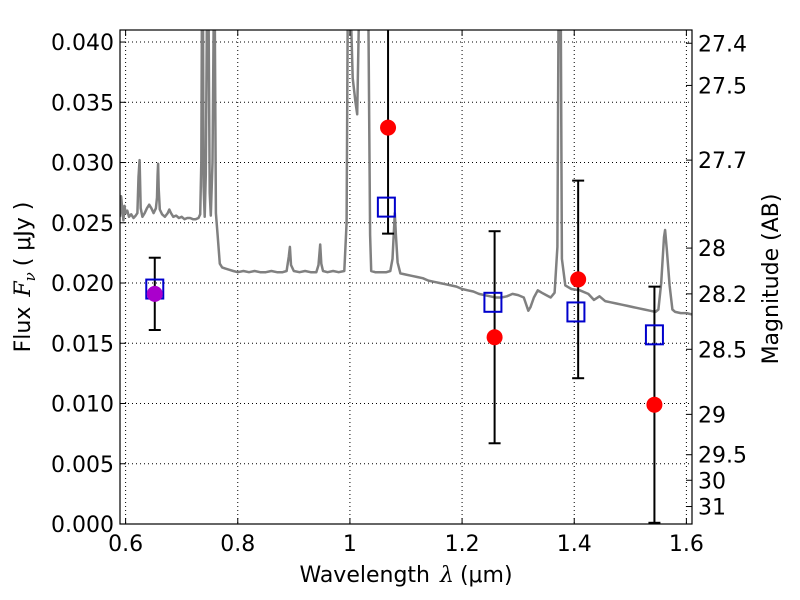 The image size is (800, 600). I want to click on y-tick-label: 0.010, so click(82, 405).